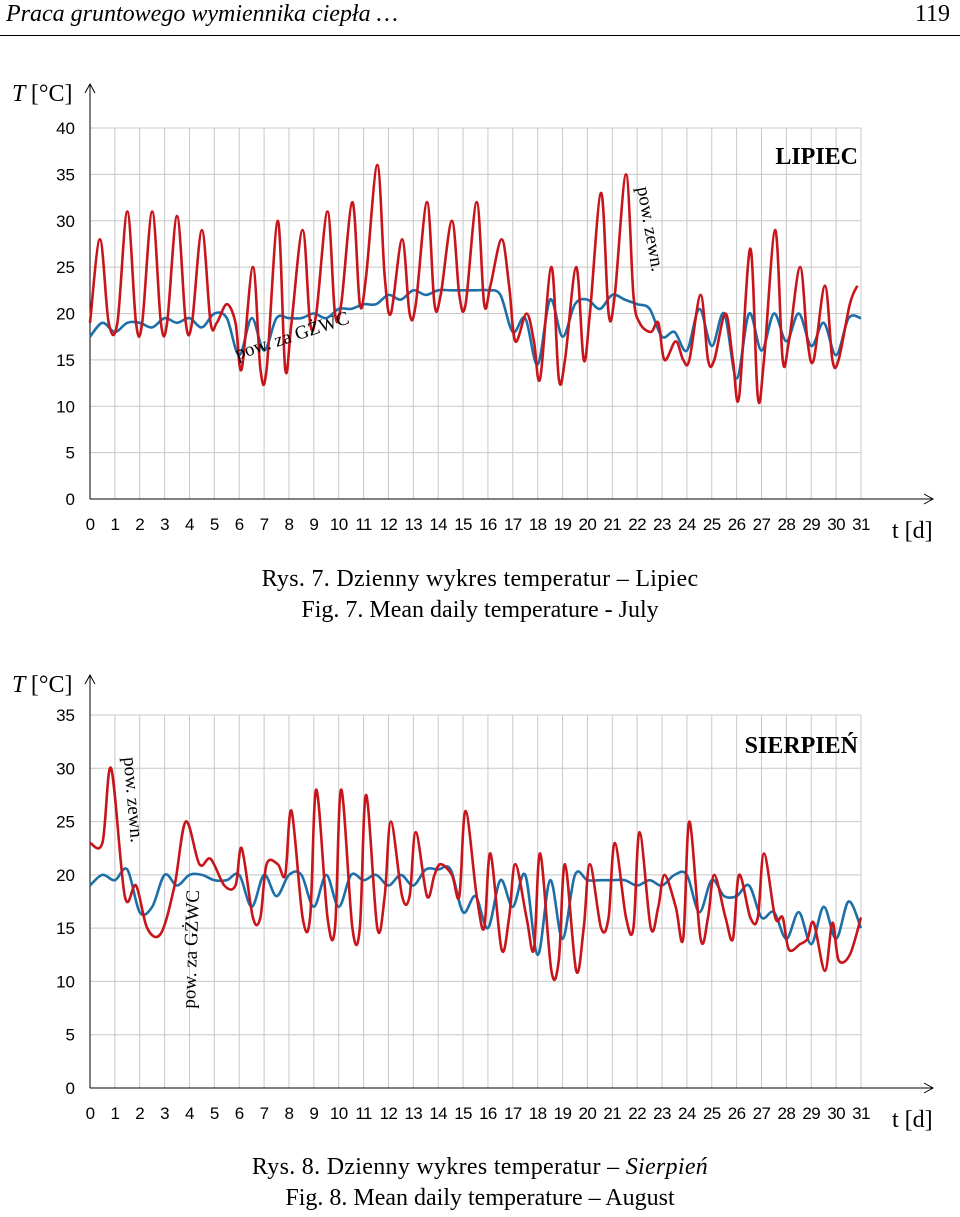 The width and height of the screenshot is (960, 1217). I want to click on august-y-tick-label: 25, so click(65, 822).